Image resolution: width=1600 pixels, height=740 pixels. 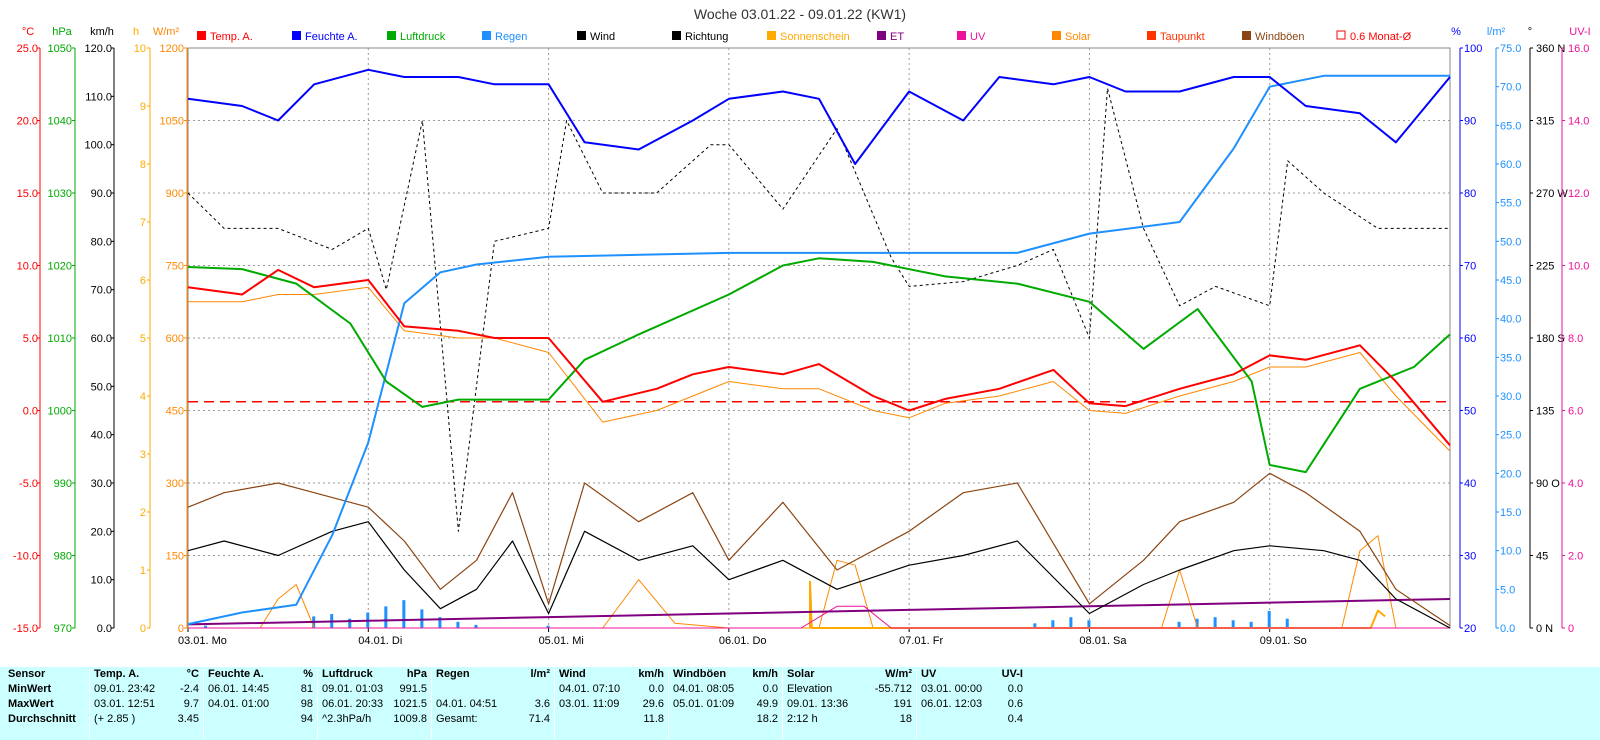 I want to click on legend-swatch-direction, so click(x=676, y=35).